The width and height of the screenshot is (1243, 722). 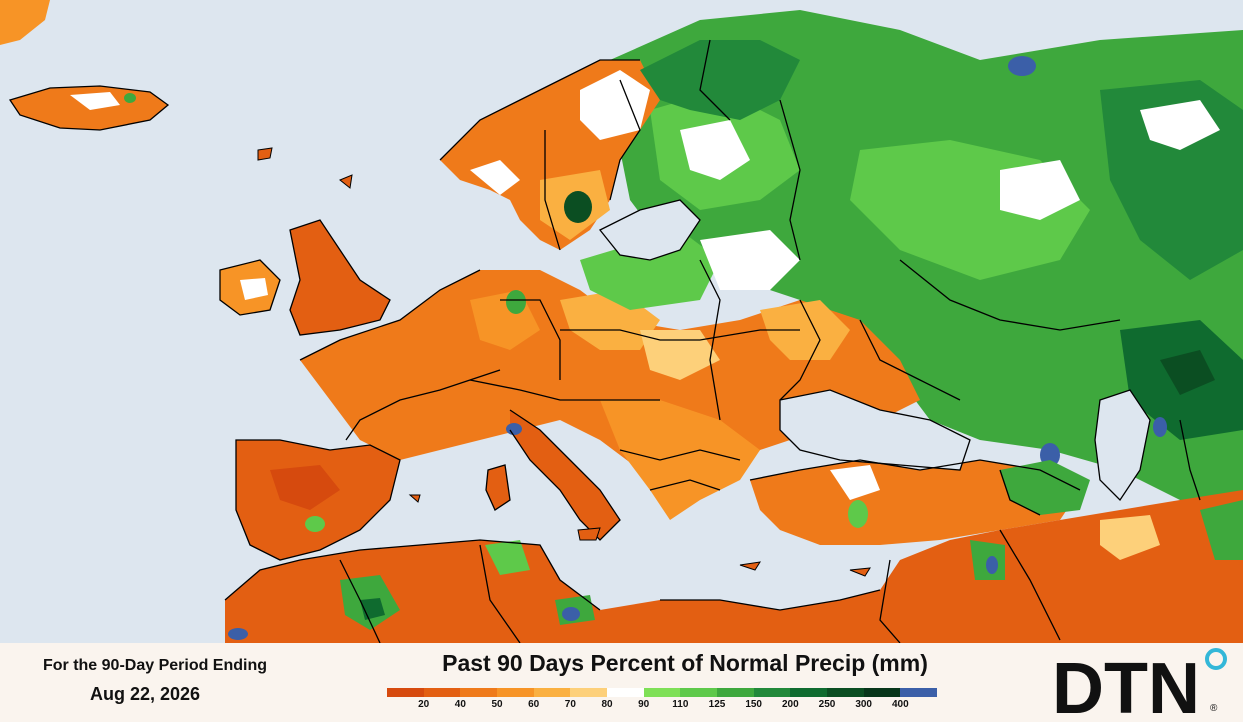 What do you see at coordinates (717, 704) in the screenshot?
I see `legend-tick-label: 125` at bounding box center [717, 704].